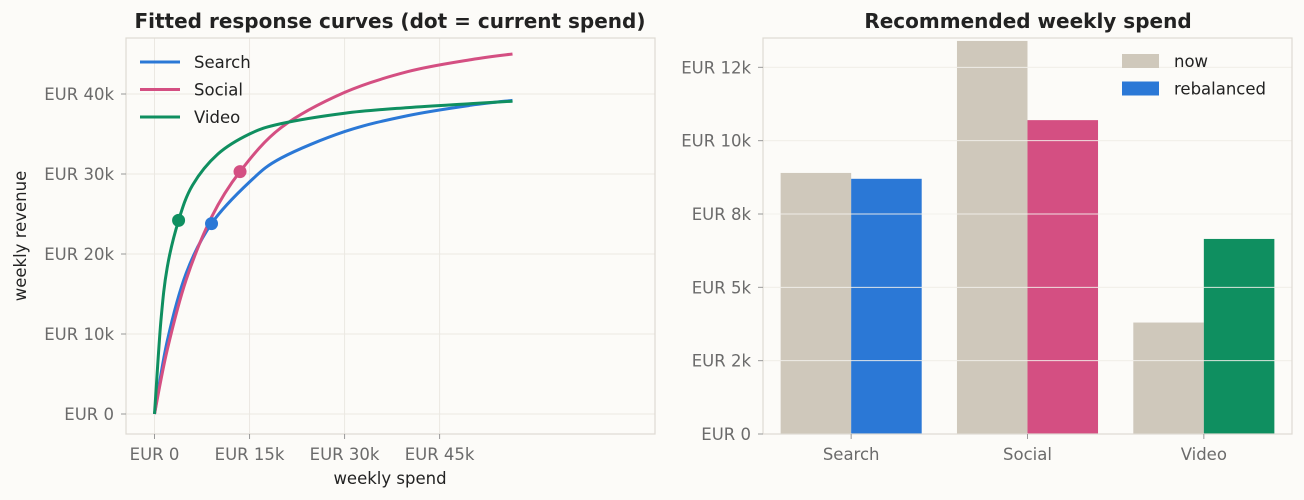 The image size is (1304, 500). I want to click on left-y-tick-label: EUR 20k, so click(79, 254).